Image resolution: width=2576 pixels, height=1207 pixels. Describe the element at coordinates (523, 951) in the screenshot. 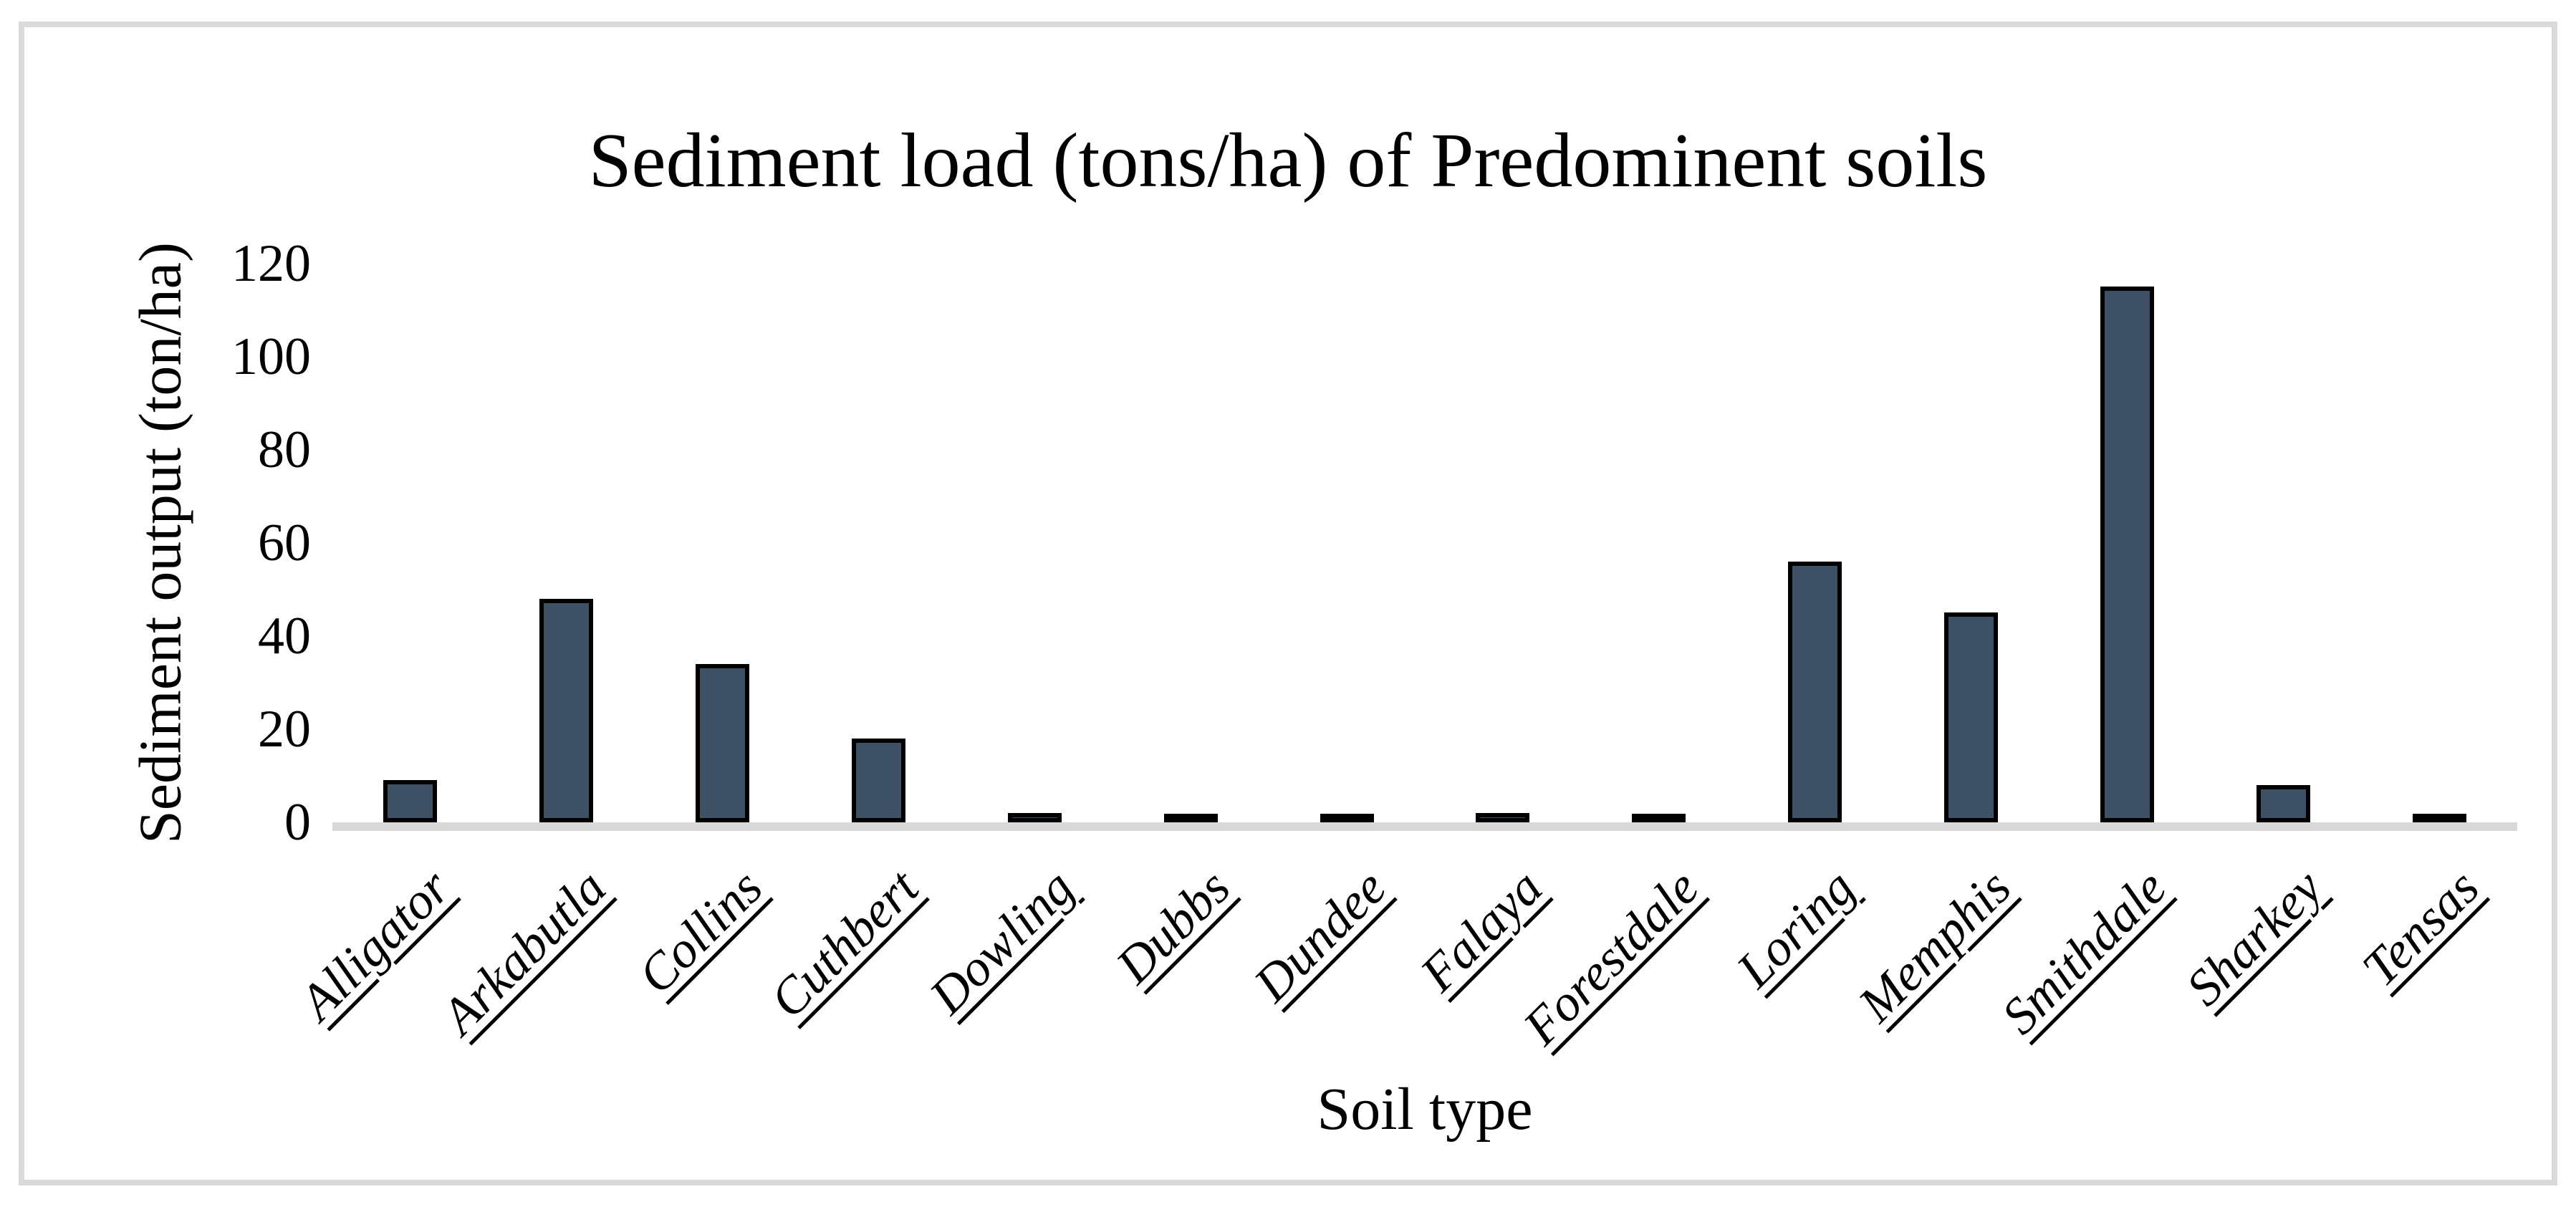

I see `category-label-arkabutla: Arkabutla` at that location.